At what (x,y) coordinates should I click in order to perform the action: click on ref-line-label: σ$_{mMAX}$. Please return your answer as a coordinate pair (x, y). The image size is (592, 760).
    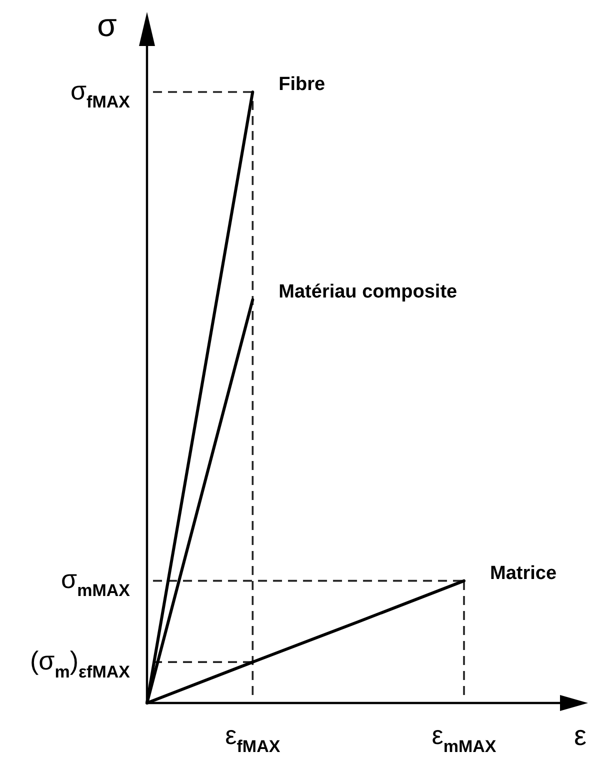
    Looking at the image, I should click on (96, 582).